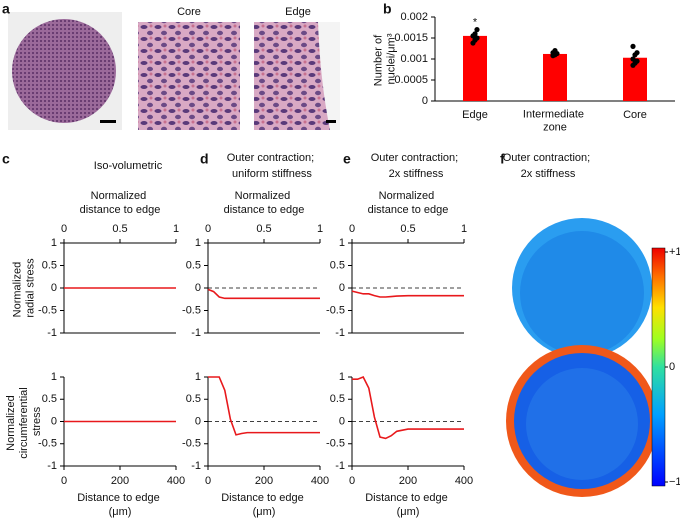 Image resolution: width=680 pixels, height=518 pixels. Describe the element at coordinates (128, 166) in the screenshot. I see `subplot-title: Iso-volumetric` at that location.